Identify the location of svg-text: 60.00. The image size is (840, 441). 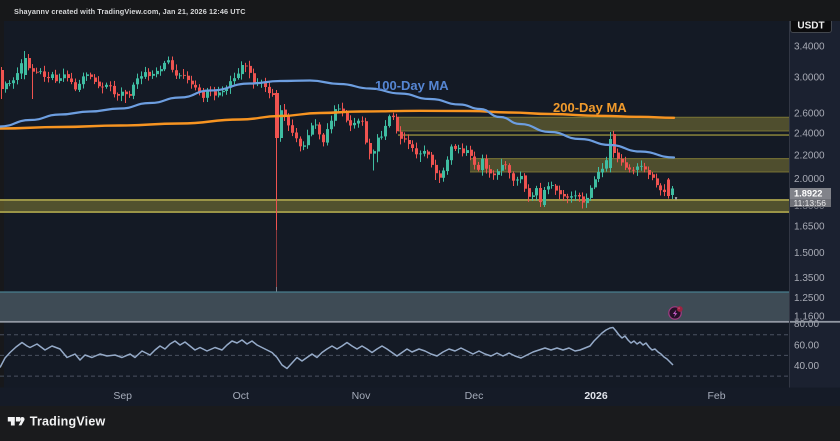
(806, 346).